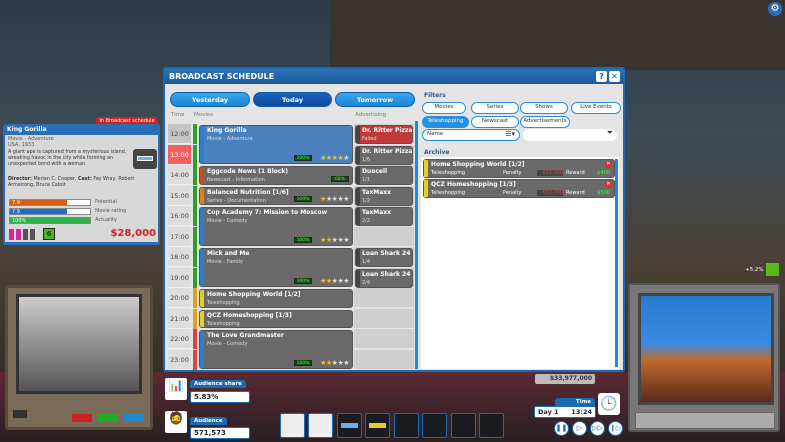  I want to click on programme-block: QCZ Homeshopping [1/3] Teleshopping, so click(276, 318).